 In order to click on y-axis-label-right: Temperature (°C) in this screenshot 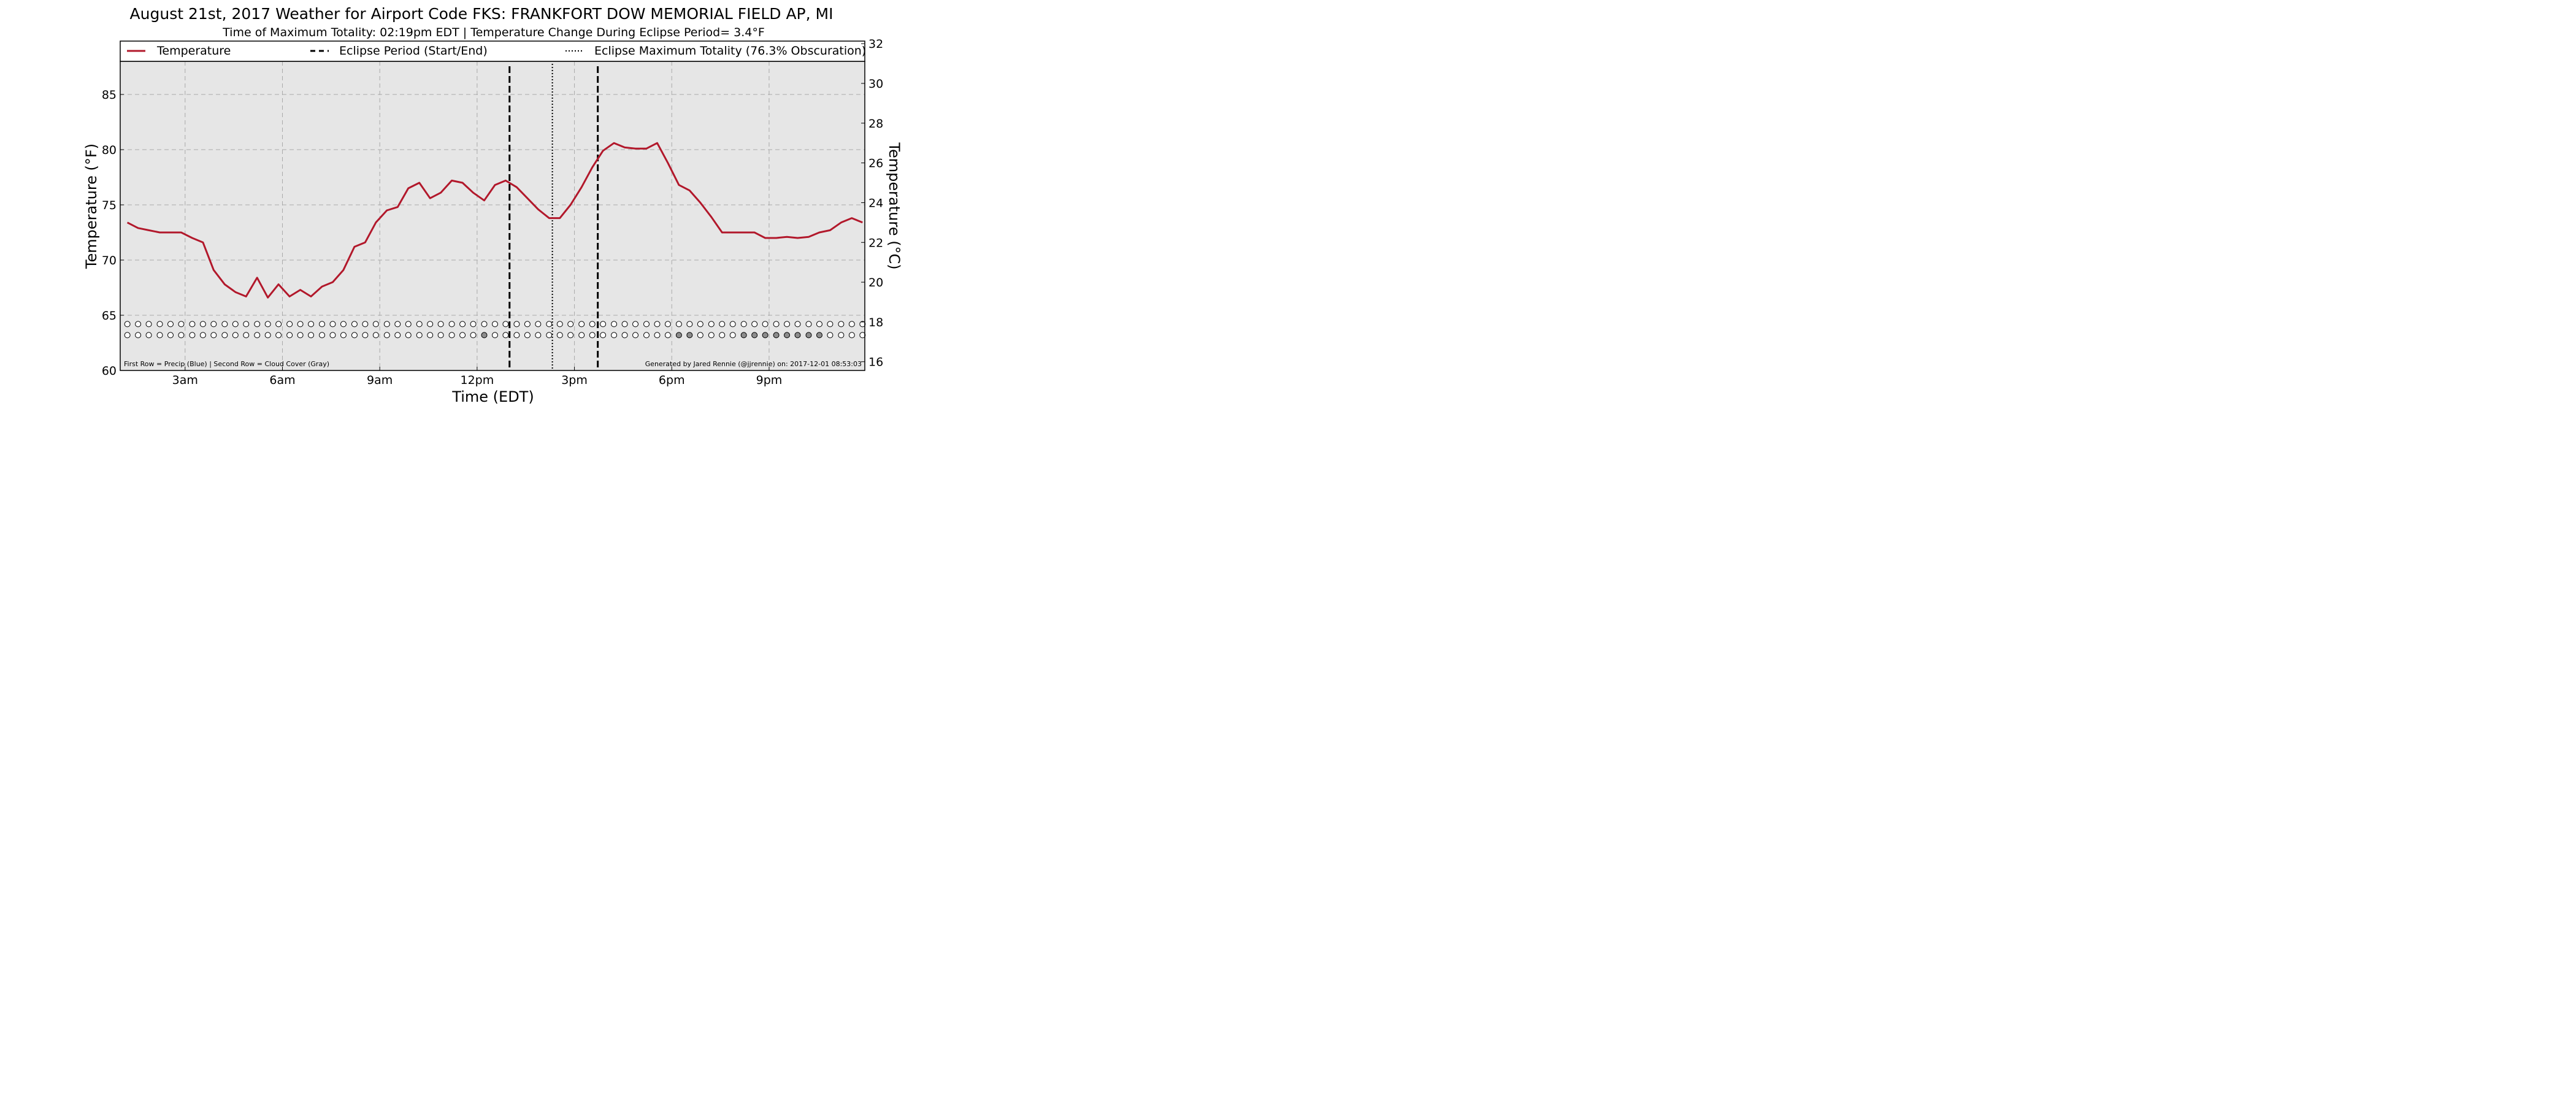, I will do `click(894, 205)`.